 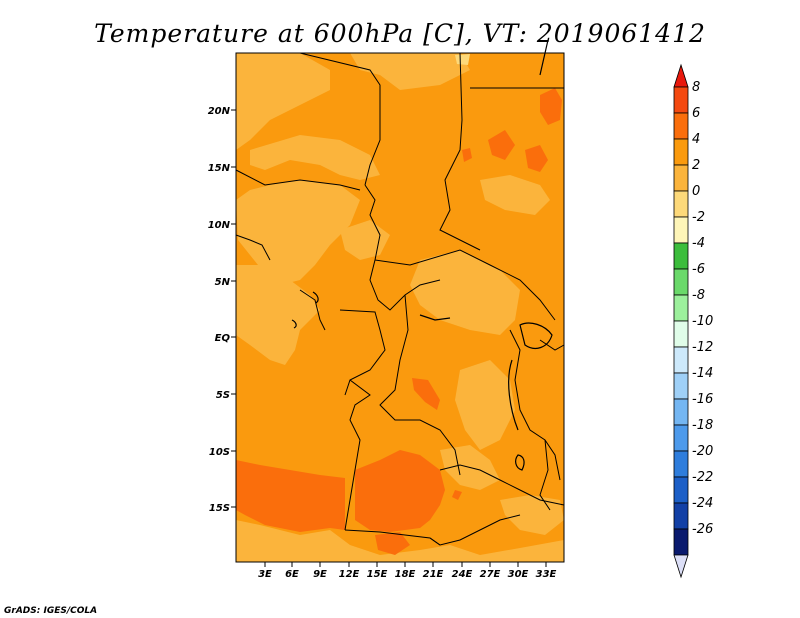 What do you see at coordinates (698, 295) in the screenshot?
I see `colorbar-label: -8` at bounding box center [698, 295].